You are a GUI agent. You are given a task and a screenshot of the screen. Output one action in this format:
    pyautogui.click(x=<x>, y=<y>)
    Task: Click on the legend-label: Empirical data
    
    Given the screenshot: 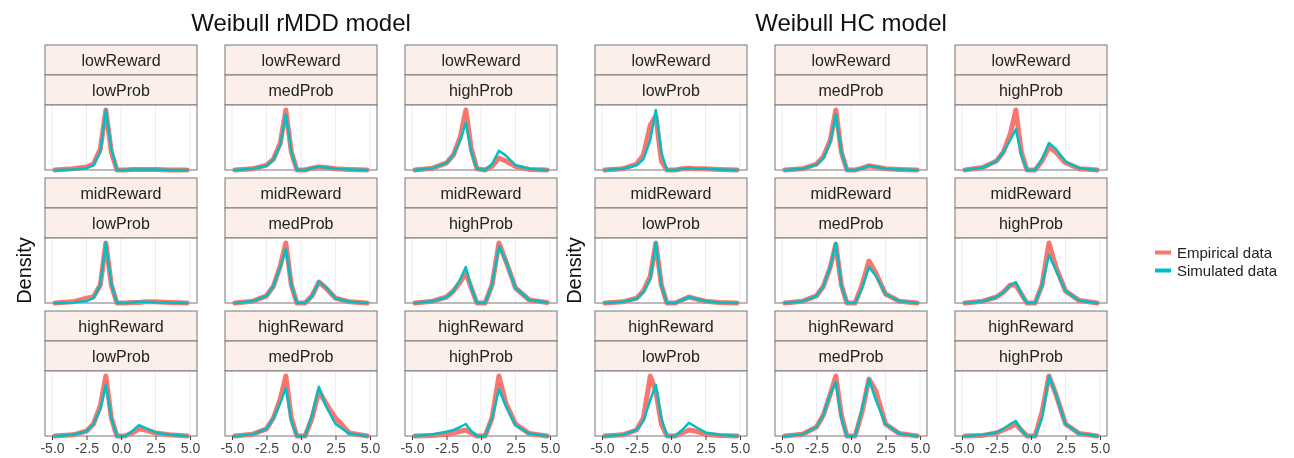 What is the action you would take?
    pyautogui.click(x=1225, y=252)
    